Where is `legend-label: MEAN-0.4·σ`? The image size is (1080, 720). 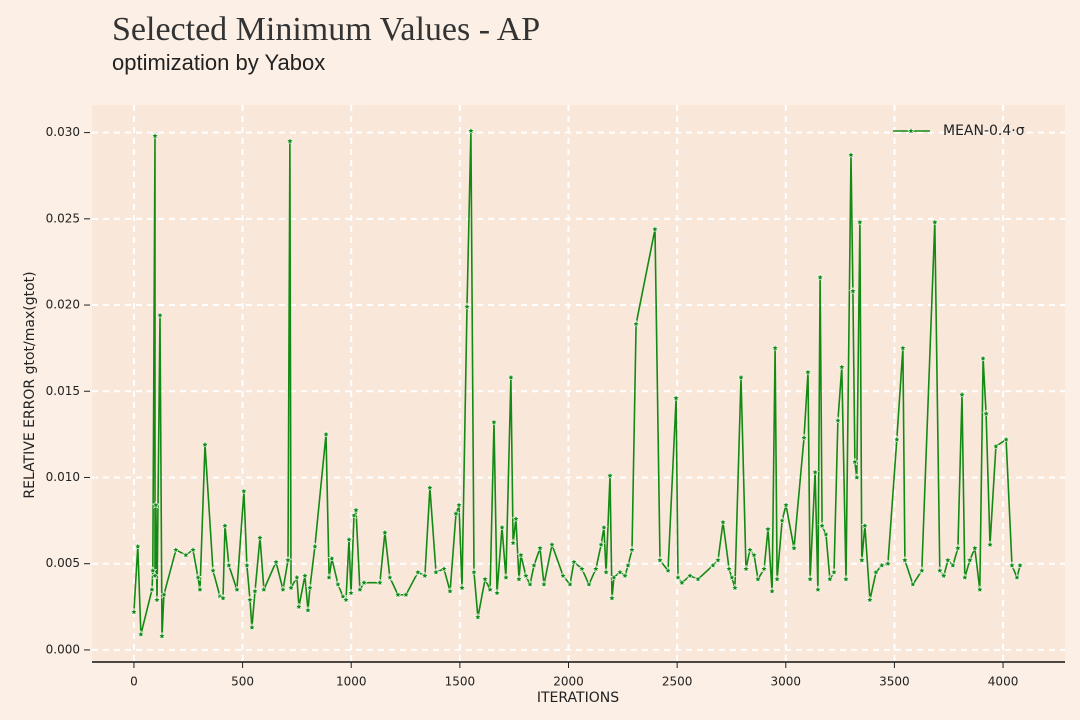
legend-label: MEAN-0.4·σ is located at coordinates (984, 131).